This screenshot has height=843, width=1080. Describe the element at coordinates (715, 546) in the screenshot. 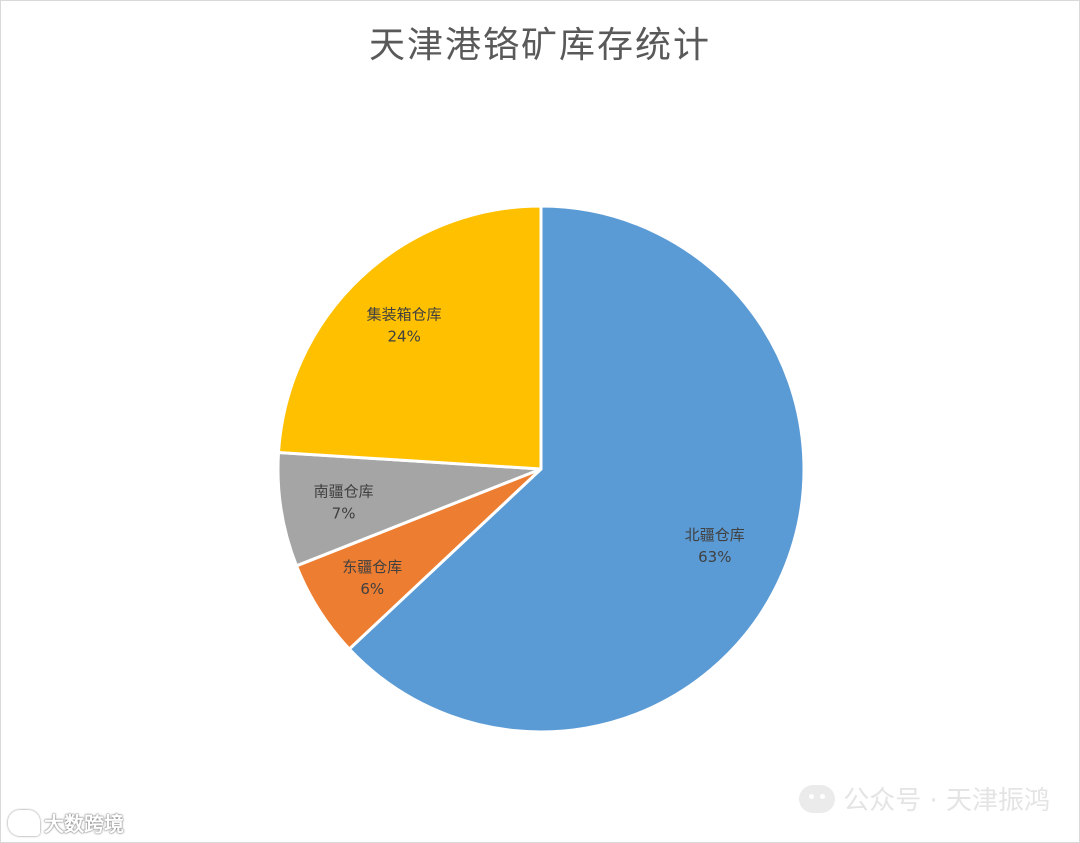

I see `slice-data-label: 北疆仓库 63%` at that location.